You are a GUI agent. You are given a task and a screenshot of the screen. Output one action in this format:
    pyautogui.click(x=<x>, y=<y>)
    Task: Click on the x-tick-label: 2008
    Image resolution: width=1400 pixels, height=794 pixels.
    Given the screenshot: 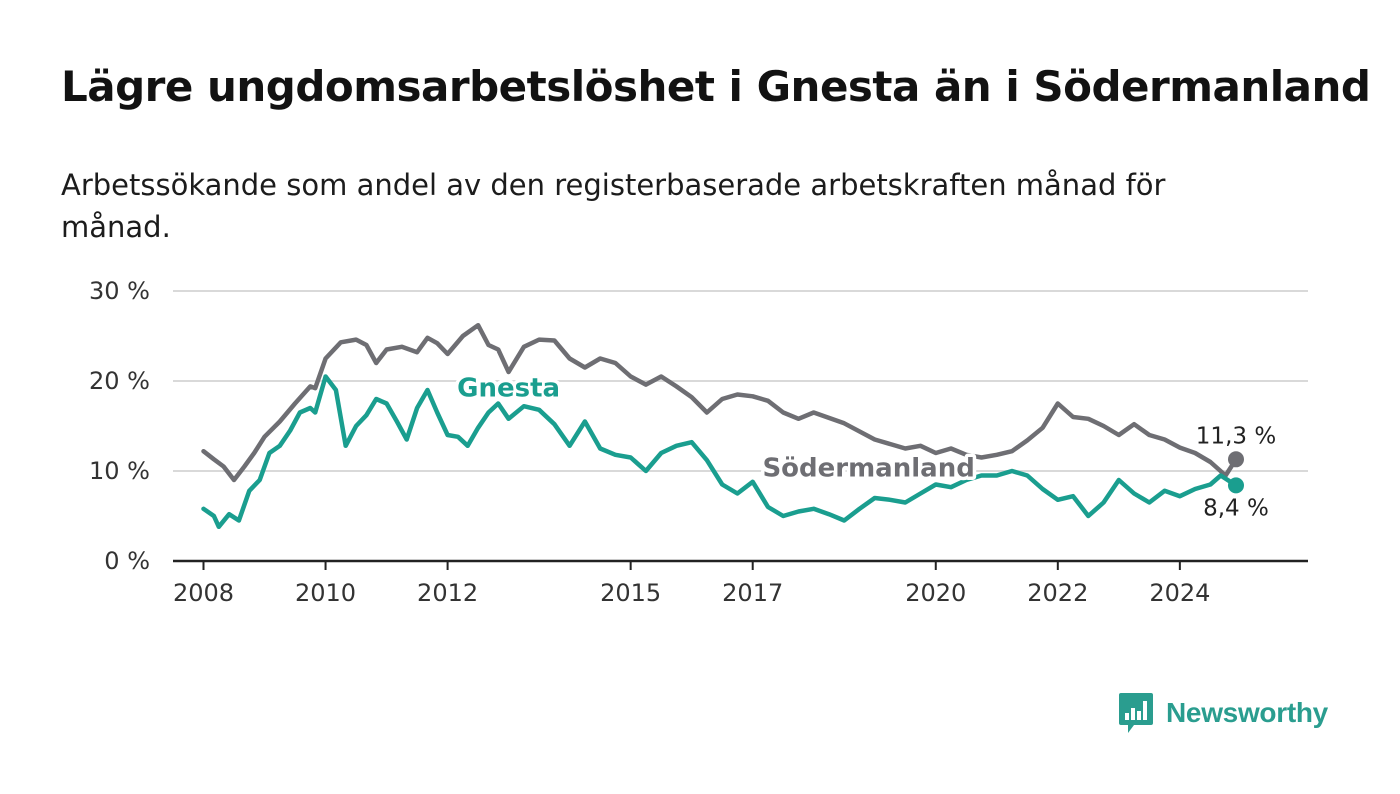 What is the action you would take?
    pyautogui.click(x=203, y=593)
    